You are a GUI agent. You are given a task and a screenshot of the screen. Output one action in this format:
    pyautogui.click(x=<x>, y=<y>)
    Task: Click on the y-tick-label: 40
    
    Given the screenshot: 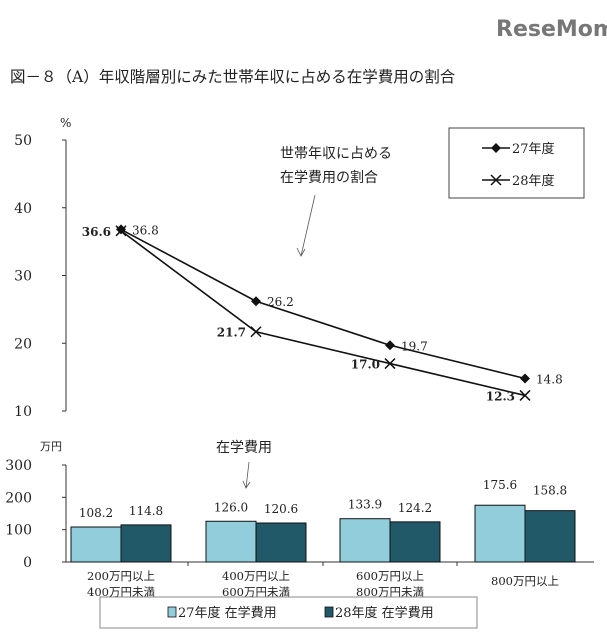 What is the action you would take?
    pyautogui.click(x=23, y=209)
    